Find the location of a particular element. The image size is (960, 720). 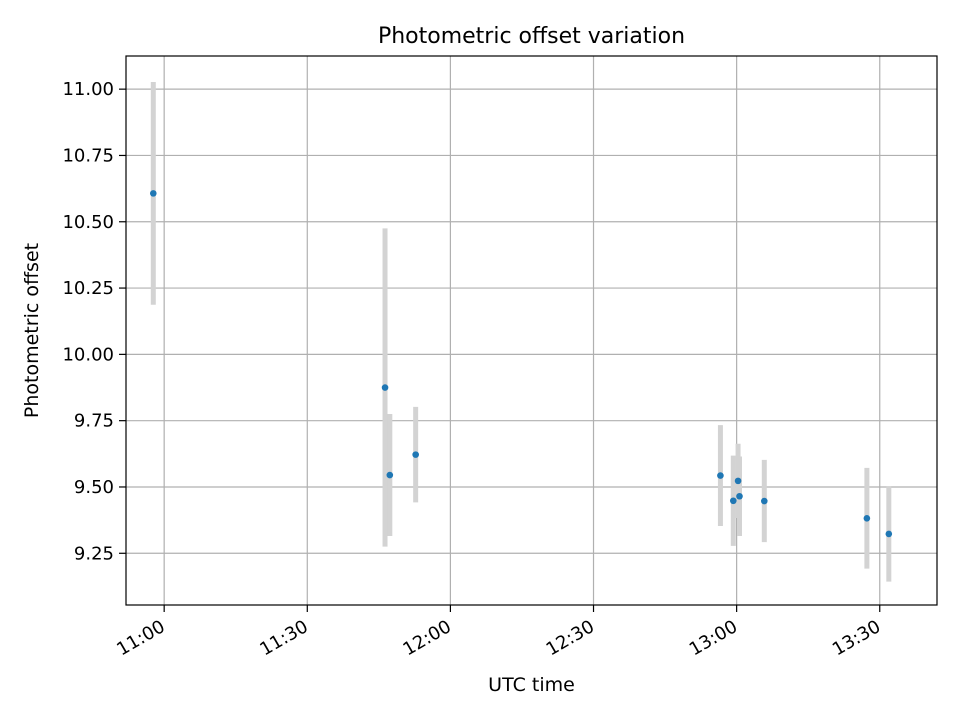

y-tick-label: 10.25 is located at coordinates (88, 288).